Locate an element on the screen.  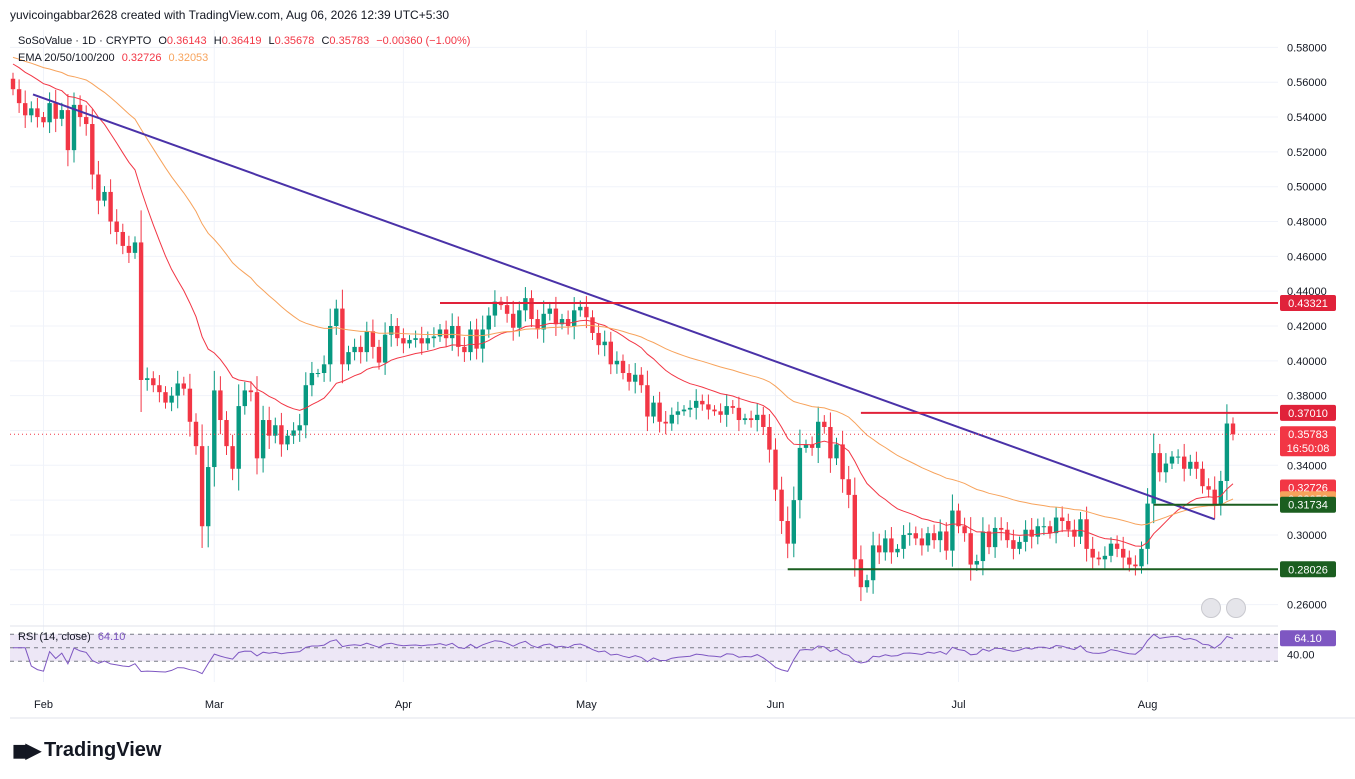
low-label: L is located at coordinates (271, 41).